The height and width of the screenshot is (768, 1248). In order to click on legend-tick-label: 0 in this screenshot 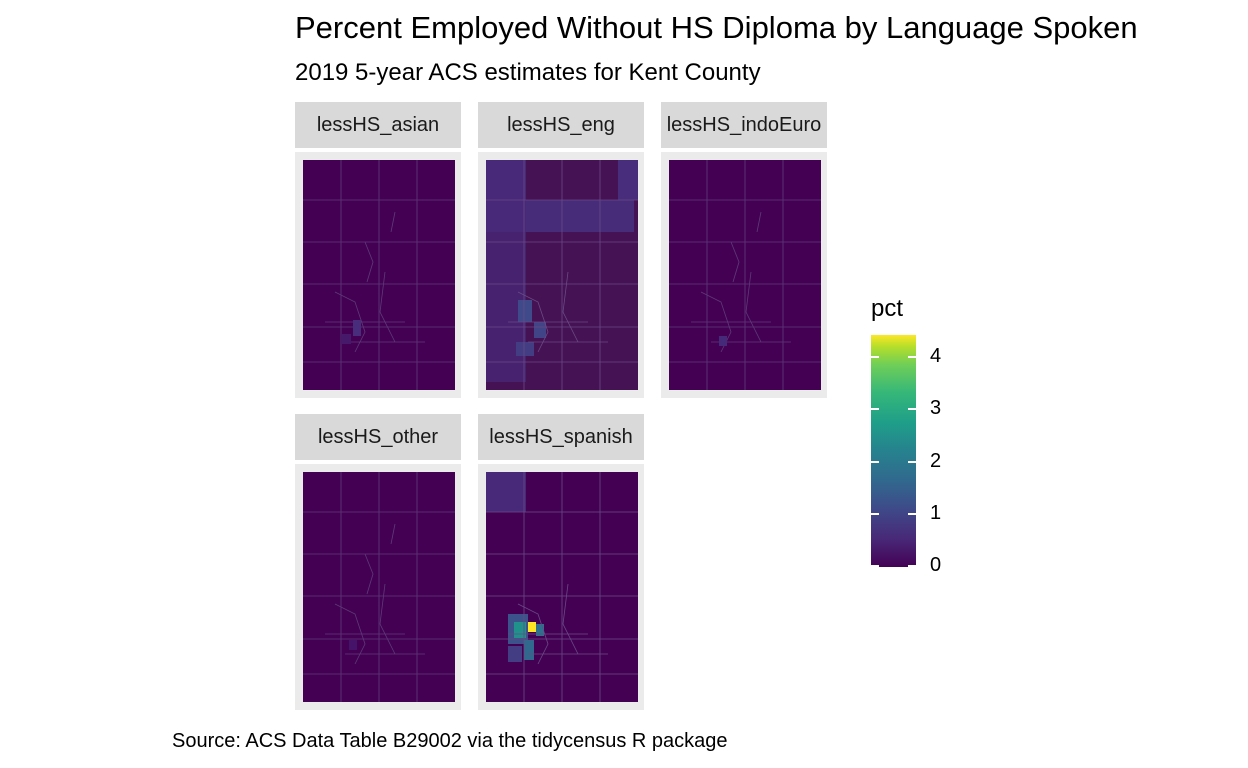, I will do `click(936, 565)`.